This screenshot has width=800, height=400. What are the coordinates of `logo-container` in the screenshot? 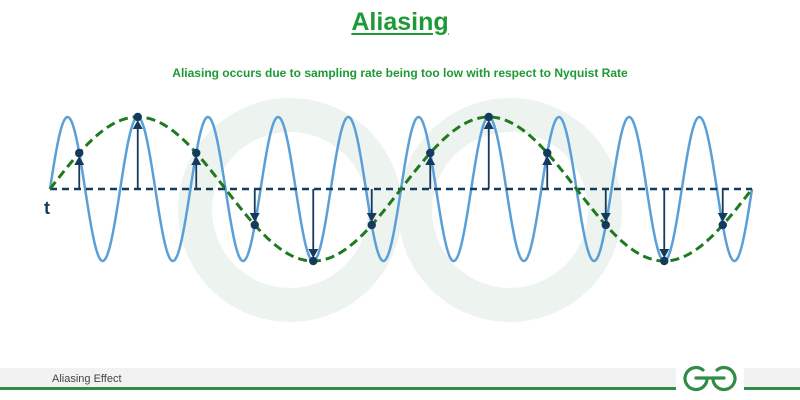 It's located at (710, 378).